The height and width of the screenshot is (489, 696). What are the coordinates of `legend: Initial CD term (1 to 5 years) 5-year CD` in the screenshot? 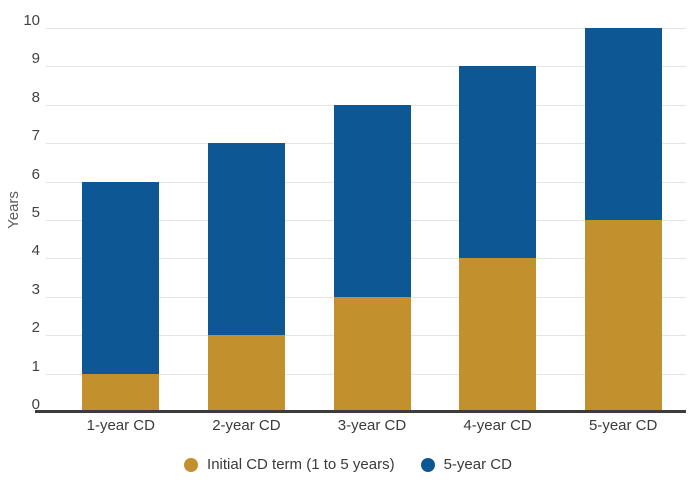 It's located at (348, 464).